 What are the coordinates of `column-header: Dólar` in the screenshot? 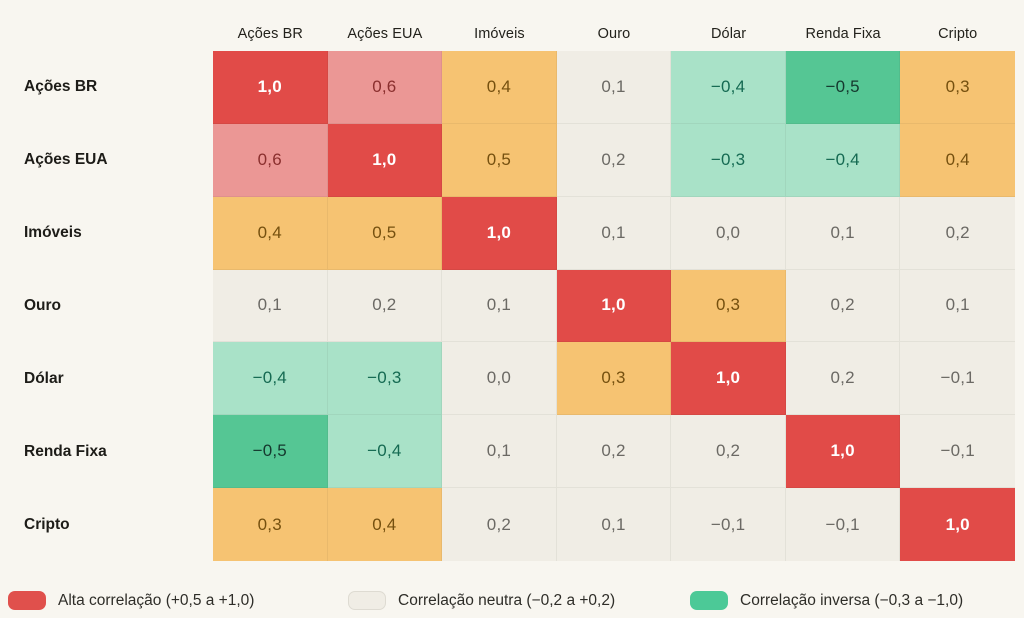 It's located at (728, 34).